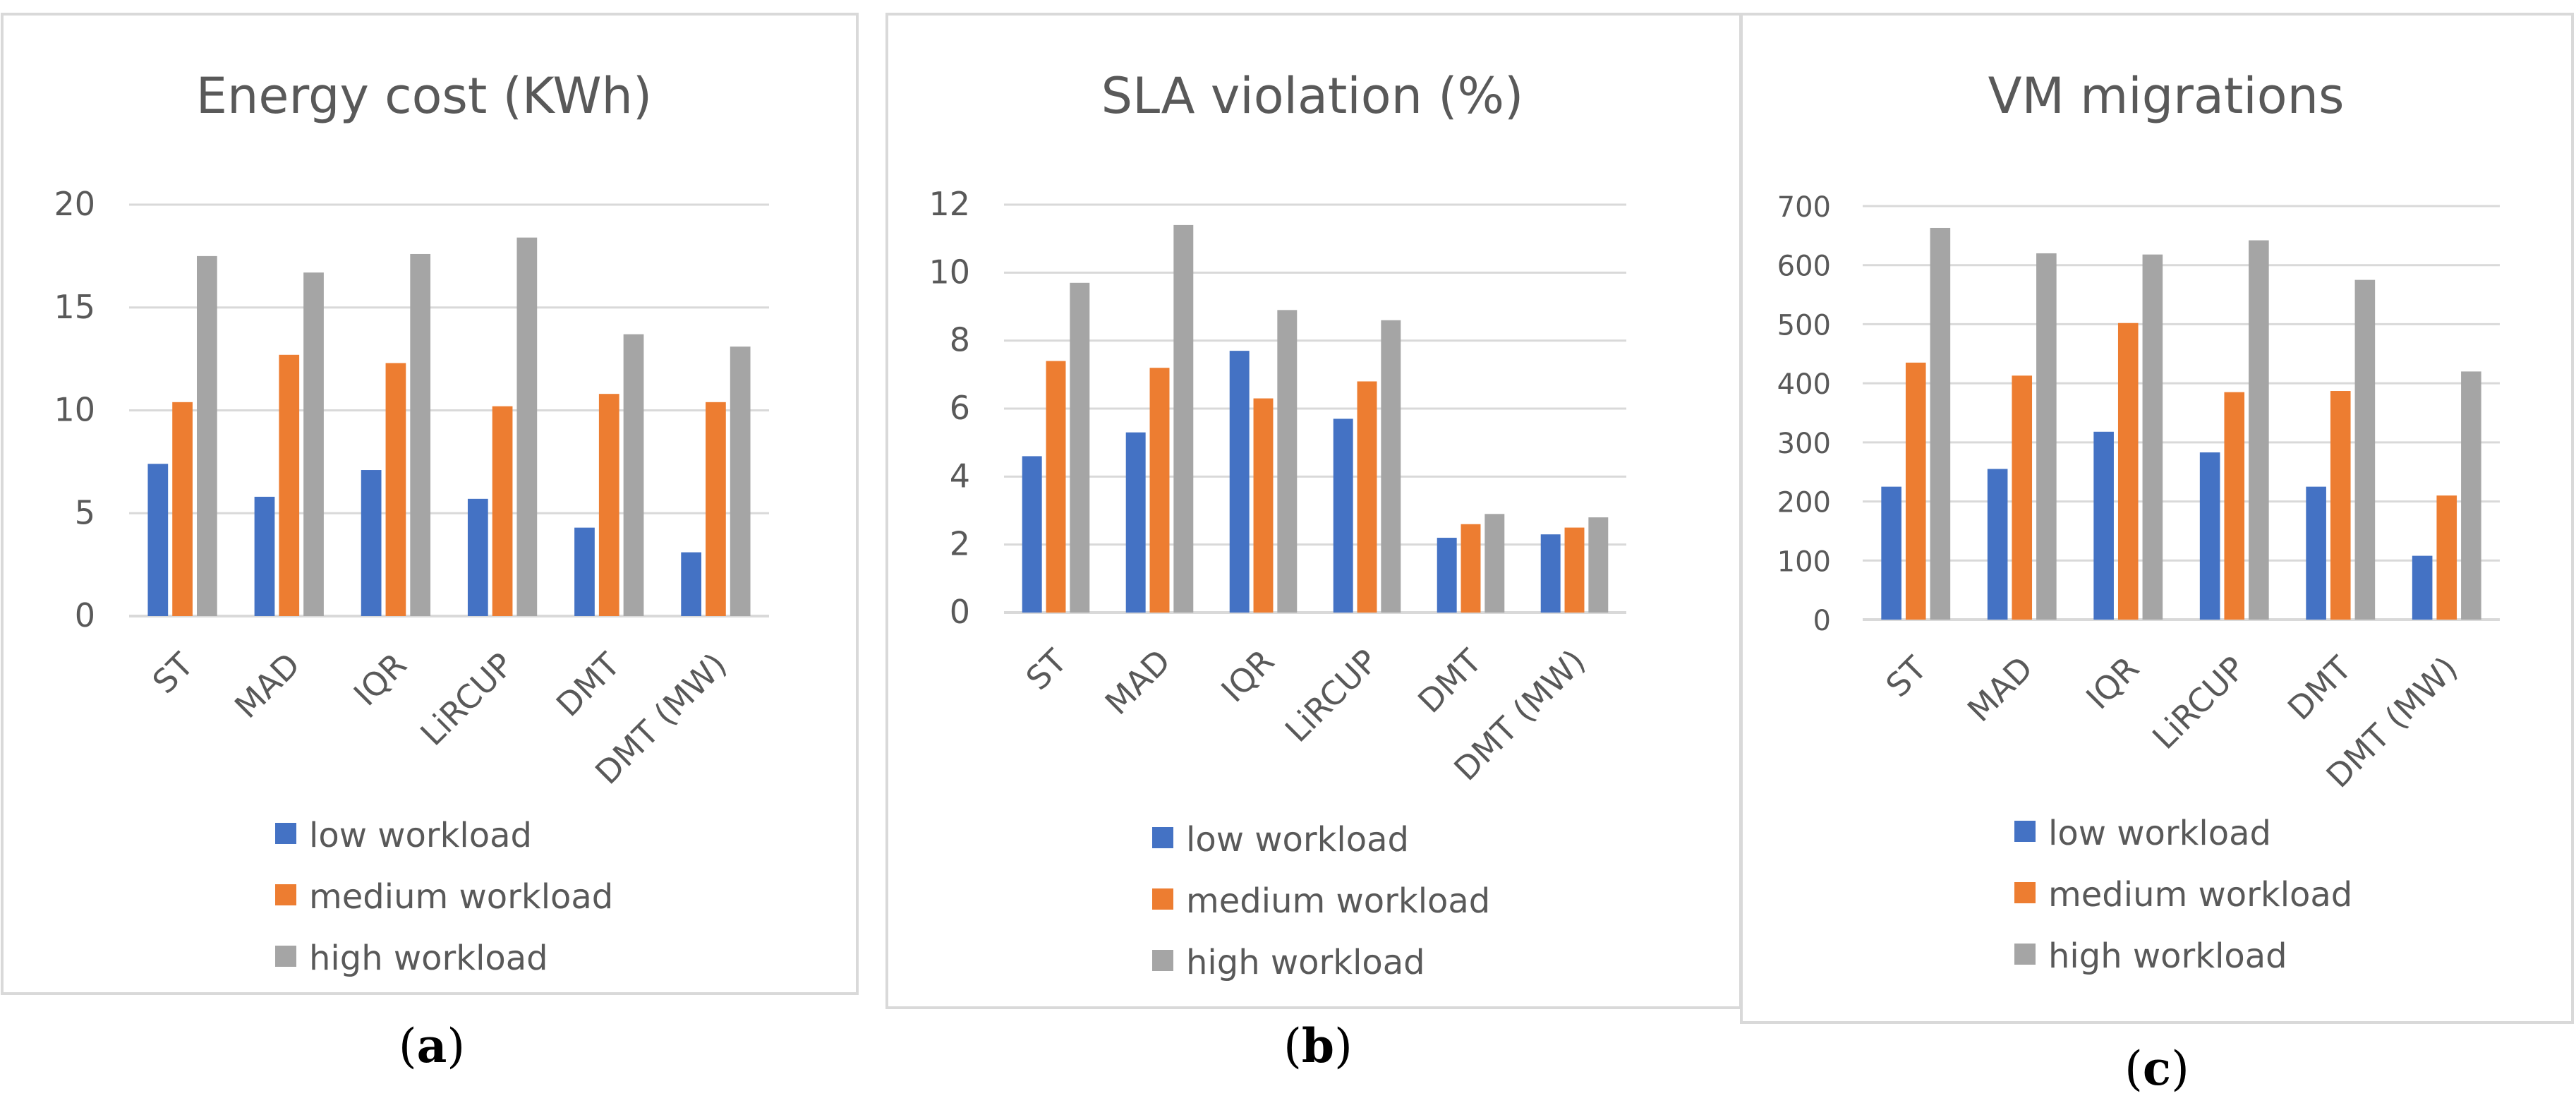 The width and height of the screenshot is (2576, 1103). Describe the element at coordinates (950, 204) in the screenshot. I see `y-tick-label: 12` at that location.